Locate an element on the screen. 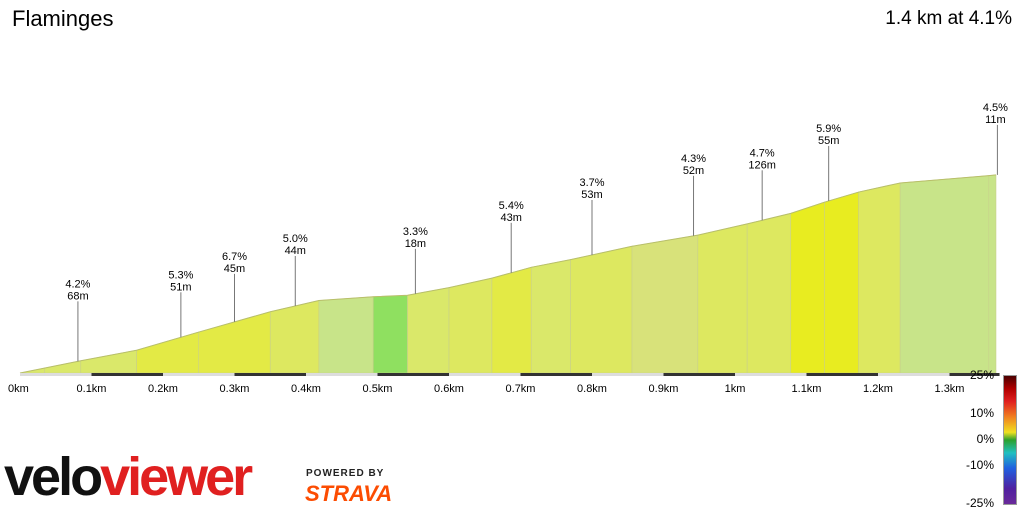 This screenshot has width=1024, height=512. segment-length-label: 44m is located at coordinates (295, 251).